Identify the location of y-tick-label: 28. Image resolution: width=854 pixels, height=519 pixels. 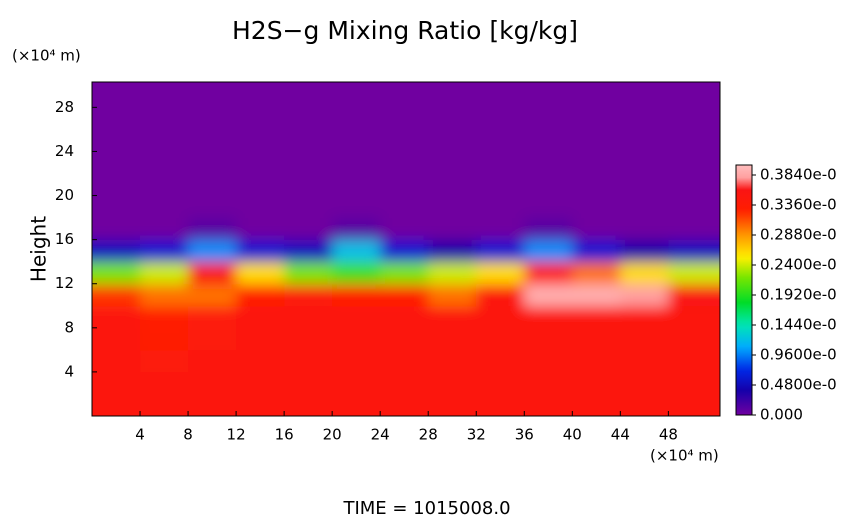
(64, 107).